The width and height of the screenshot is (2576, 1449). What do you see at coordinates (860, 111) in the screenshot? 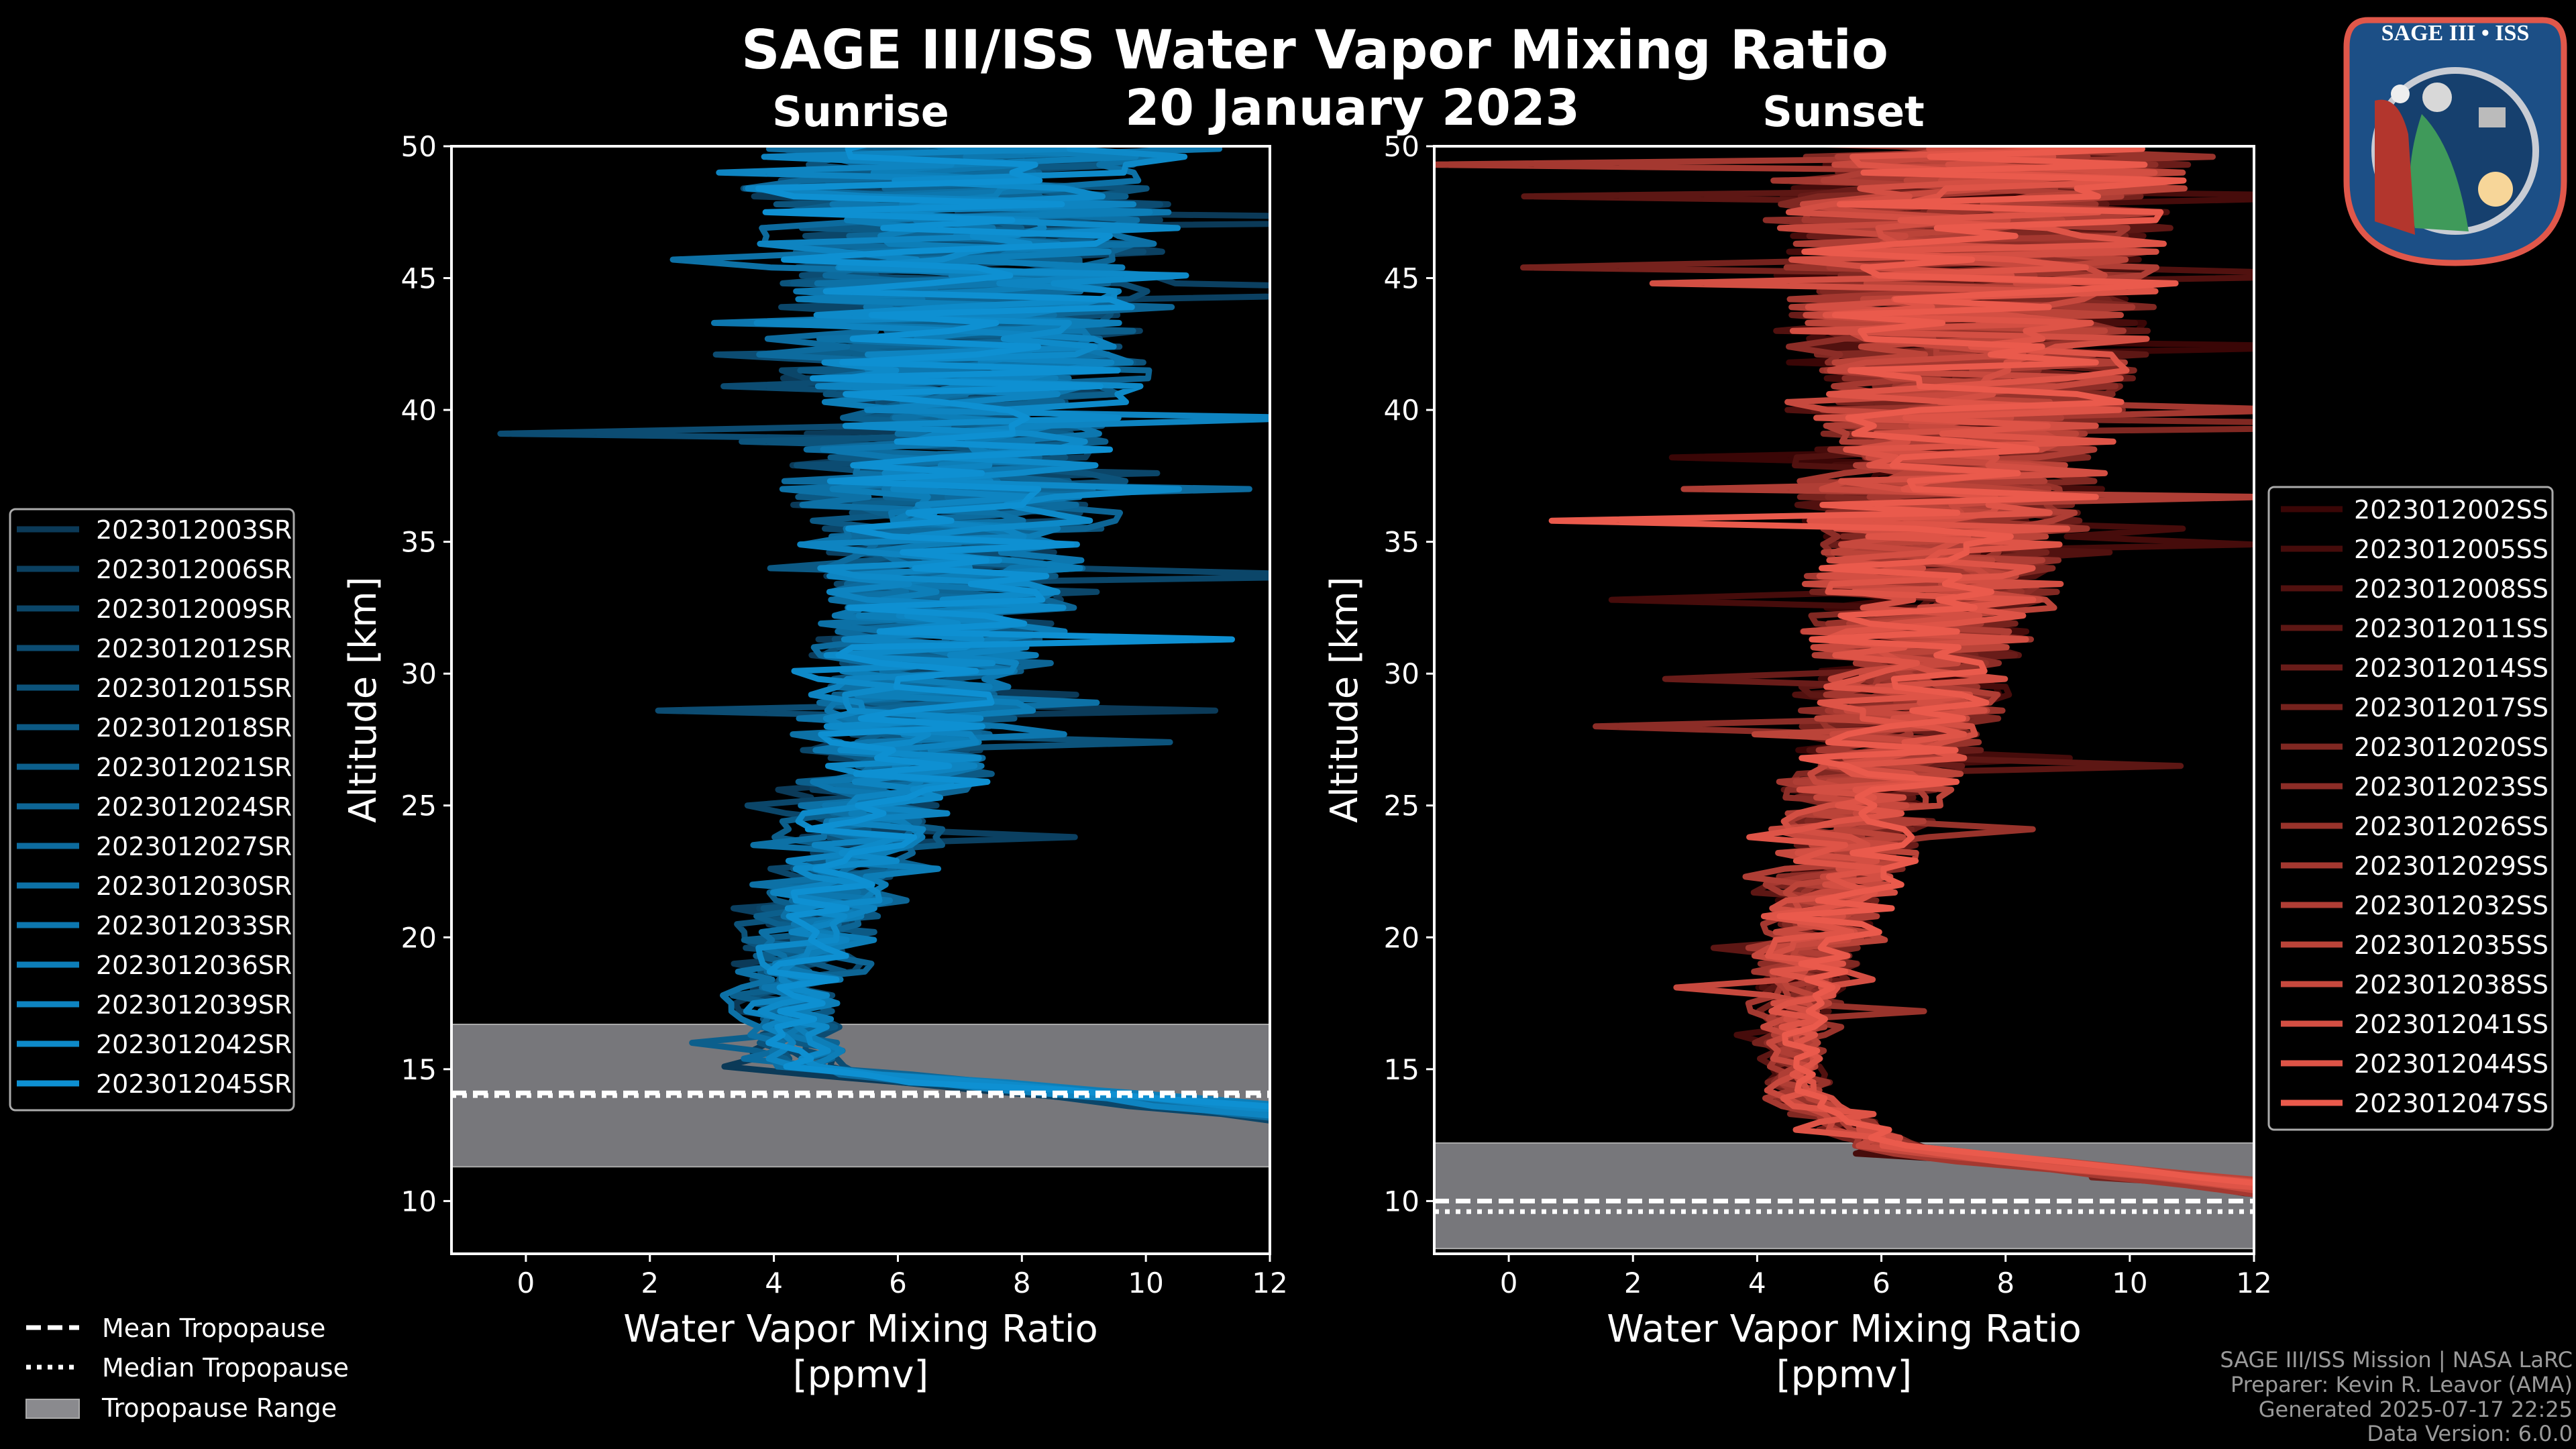
I see `panel-title-sunrise: Sunrise` at bounding box center [860, 111].